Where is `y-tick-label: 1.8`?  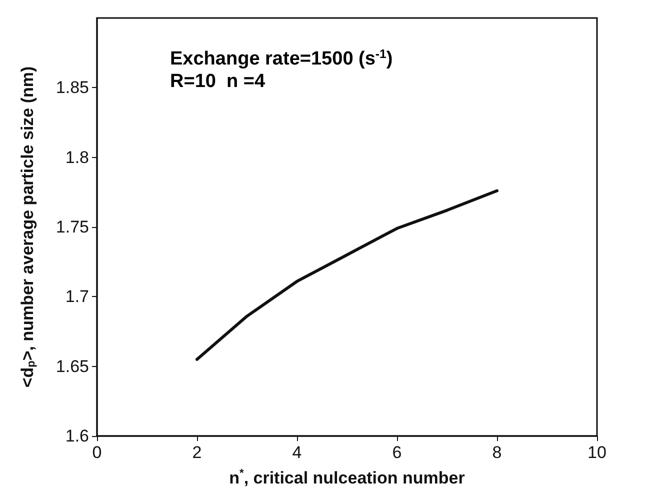
y-tick-label: 1.8 is located at coordinates (77, 157).